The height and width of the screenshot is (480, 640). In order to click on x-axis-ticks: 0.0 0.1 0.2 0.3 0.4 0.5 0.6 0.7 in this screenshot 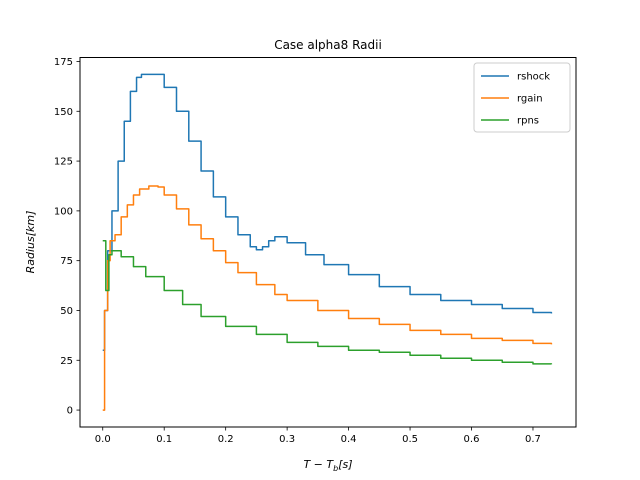, I will do `click(318, 436)`.